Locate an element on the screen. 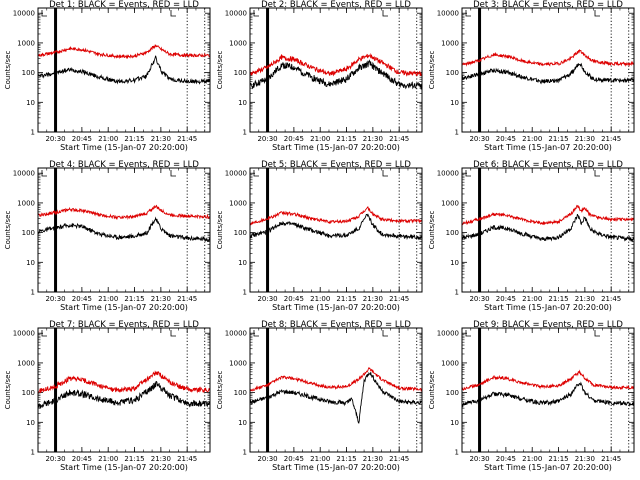 Image resolution: width=640 pixels, height=480 pixels. det7-ytick-label: 100 is located at coordinates (28, 393).